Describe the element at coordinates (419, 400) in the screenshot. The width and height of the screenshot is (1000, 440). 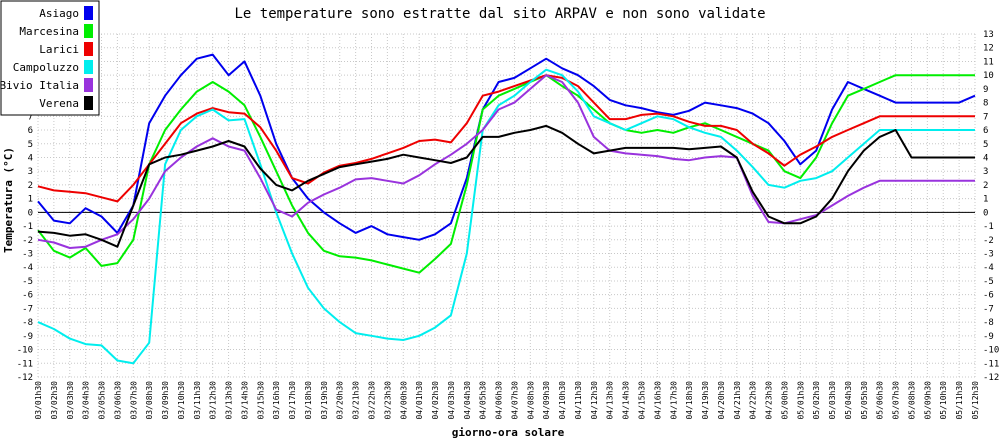
I see `x-tick-label: 04/01h30` at that location.